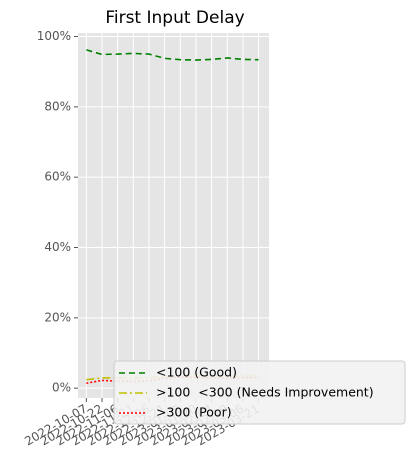 This screenshot has height=473, width=414. Describe the element at coordinates (54, 36) in the screenshot. I see `y-tick-label: 100%` at that location.